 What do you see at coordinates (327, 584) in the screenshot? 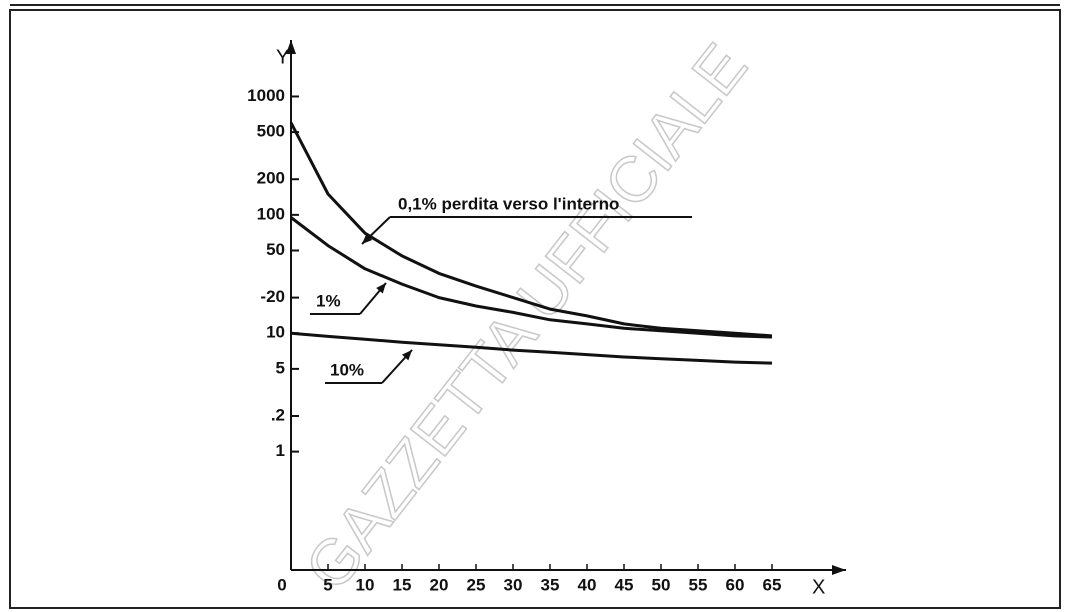
I see `x-tick-label: 5` at bounding box center [327, 584].